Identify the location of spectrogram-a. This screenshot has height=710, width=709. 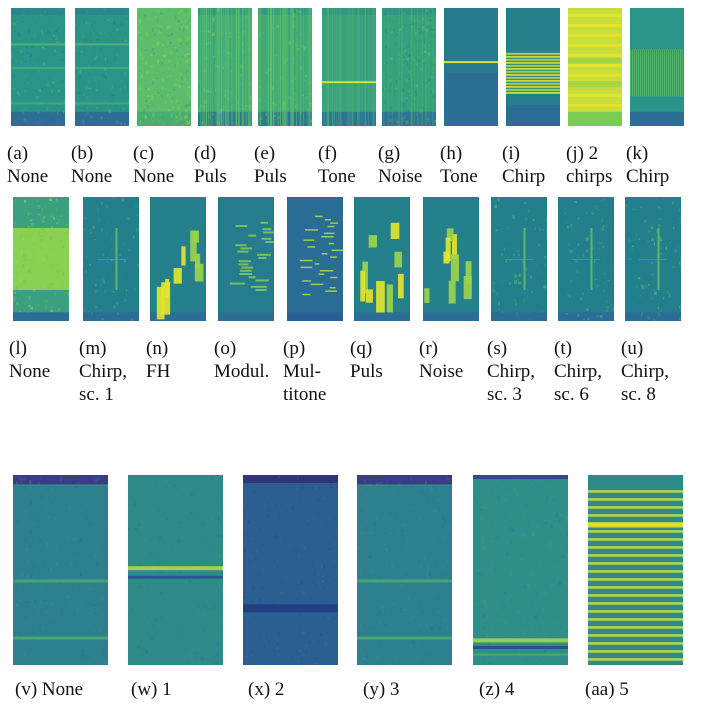
(38, 67).